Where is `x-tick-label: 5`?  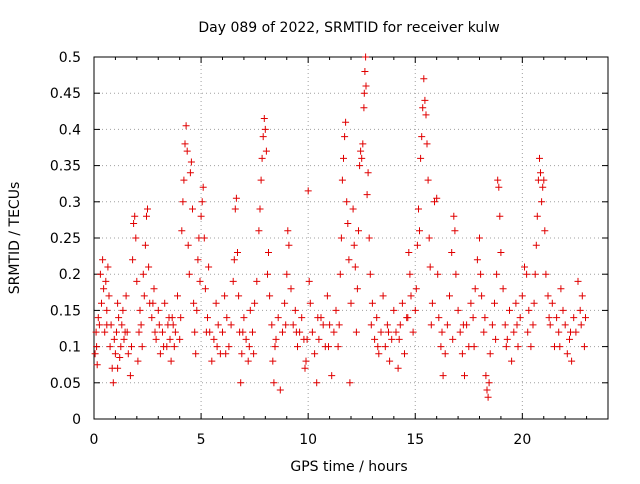 x-tick-label: 5 is located at coordinates (201, 440).